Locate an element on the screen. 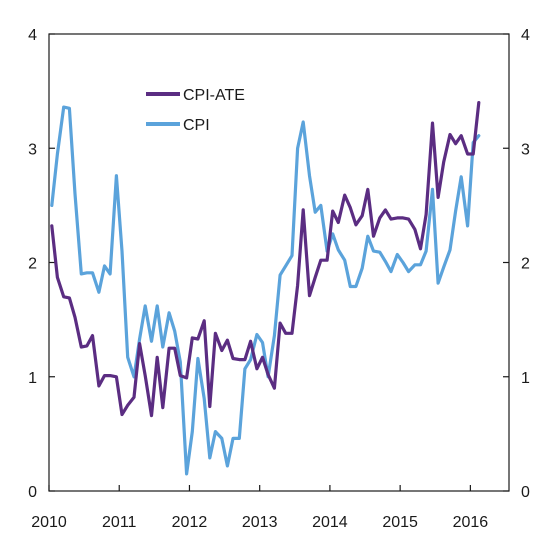 This screenshot has width=560, height=560. y-tick-label-right: 0 is located at coordinates (525, 492).